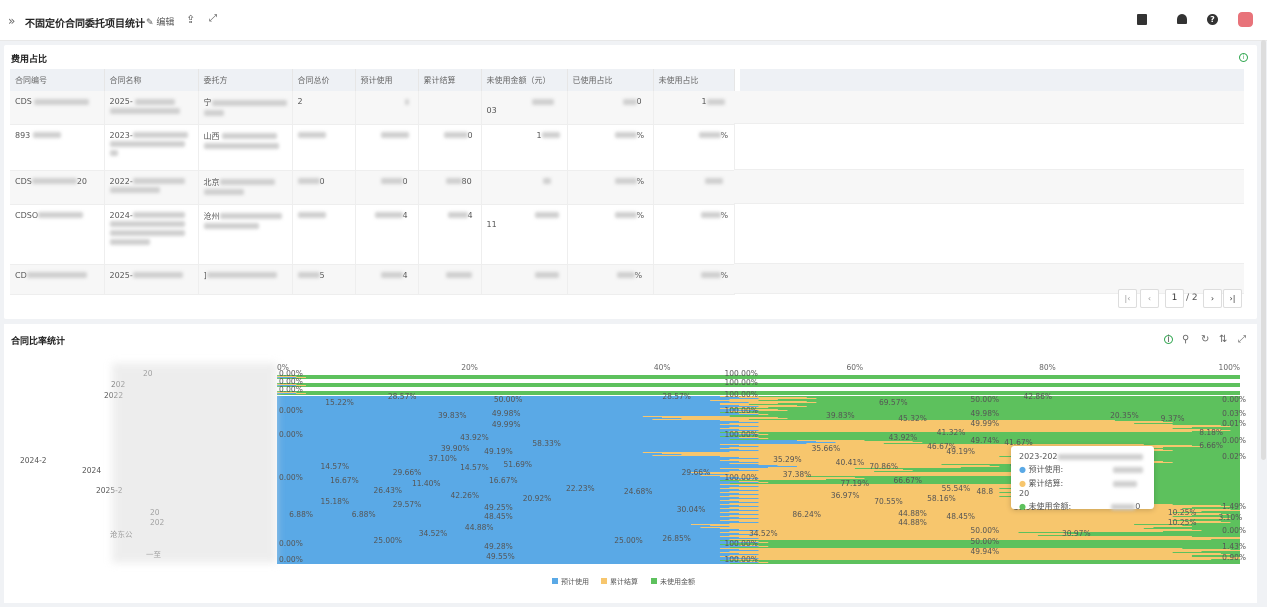  Describe the element at coordinates (1232, 298) in the screenshot. I see `last-page-button: ›|` at that location.